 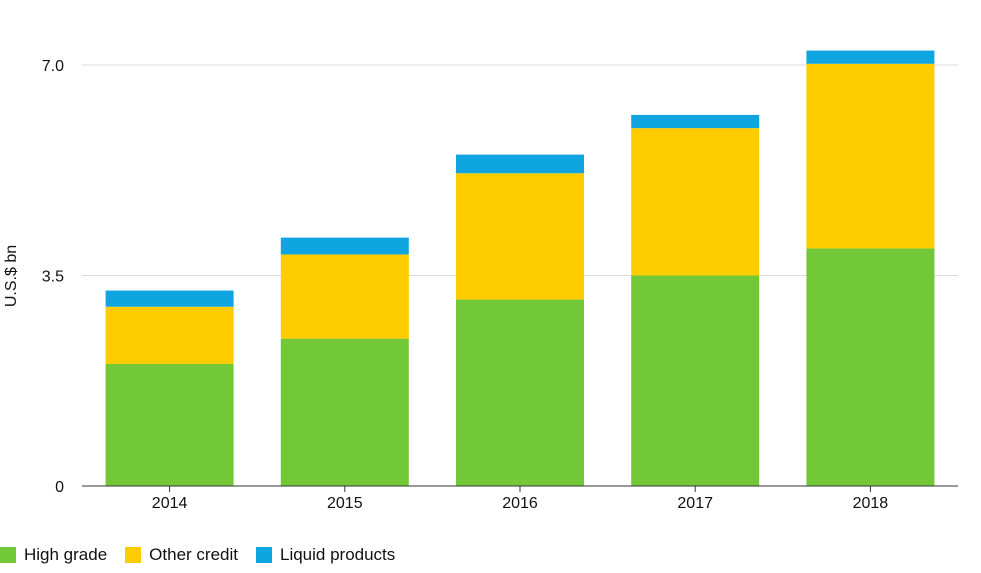 I want to click on bar-high-grade-2018, so click(x=870, y=367).